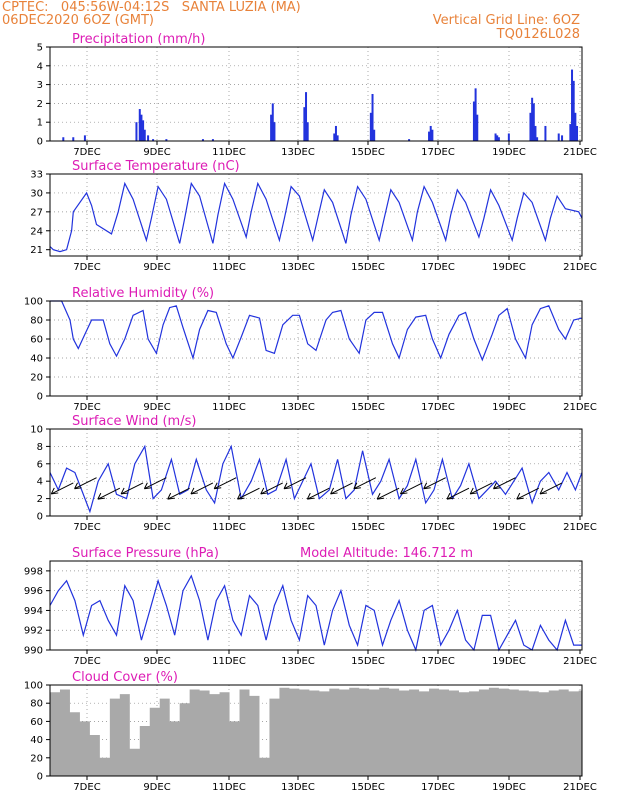 This screenshot has height=800, width=618. What do you see at coordinates (298, 267) in the screenshot?
I see `x-tick-label: 13DEC` at bounding box center [298, 267].